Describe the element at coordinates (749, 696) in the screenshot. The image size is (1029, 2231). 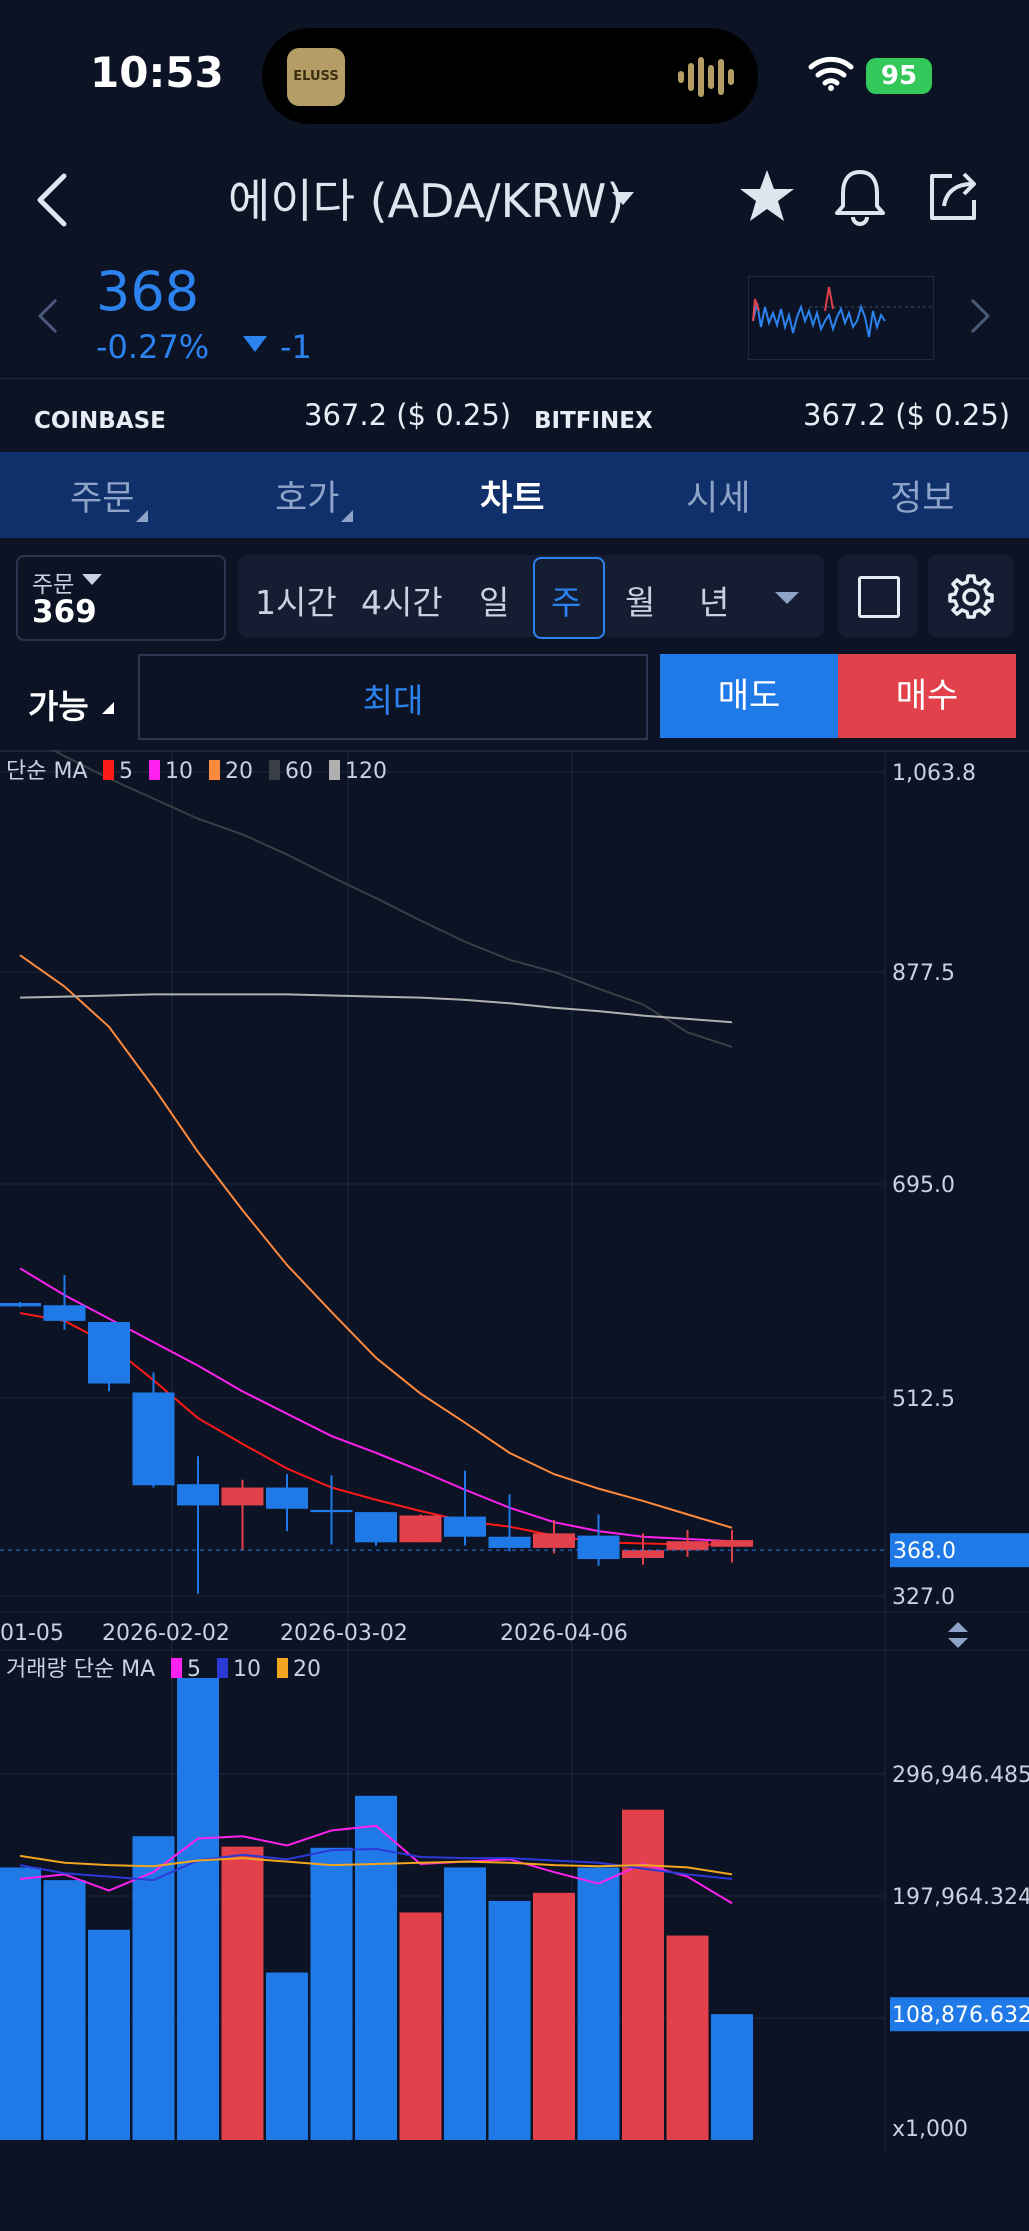
I see `sell-button: 매도` at that location.